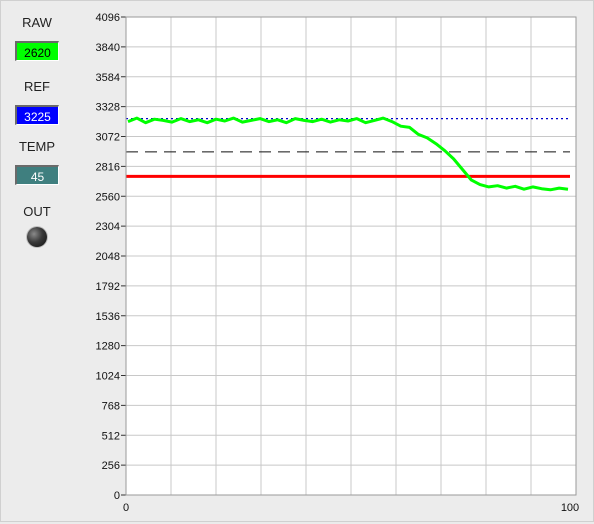  Describe the element at coordinates (108, 227) in the screenshot. I see `y-tick-label: 2304` at that location.